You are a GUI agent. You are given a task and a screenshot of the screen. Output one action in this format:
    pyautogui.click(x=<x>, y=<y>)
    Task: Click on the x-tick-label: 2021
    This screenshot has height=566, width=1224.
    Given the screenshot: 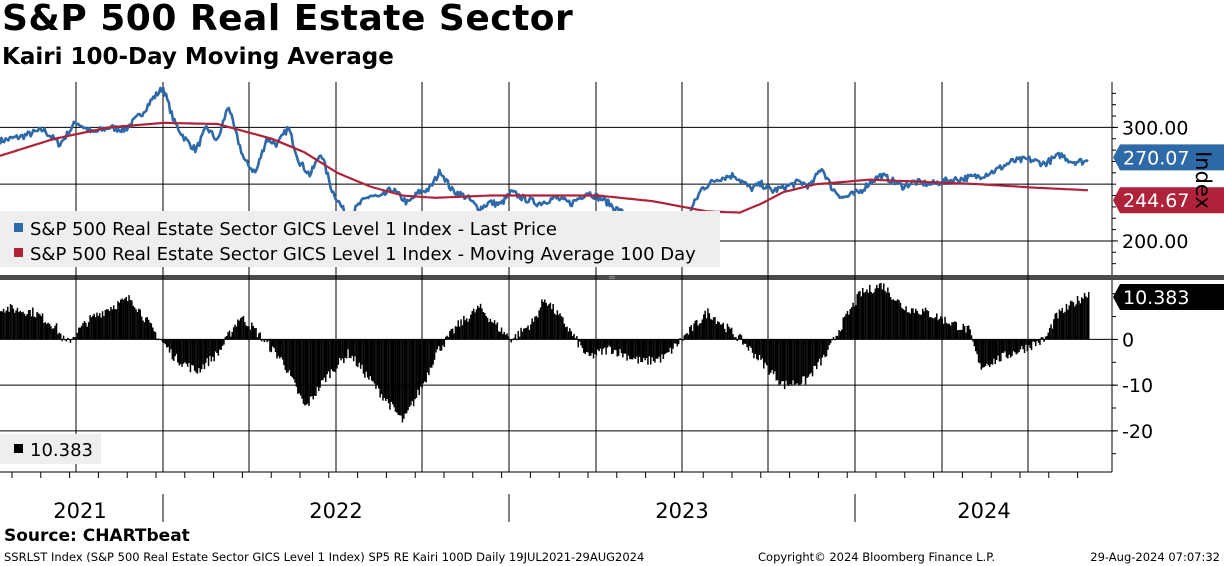 What is the action you would take?
    pyautogui.click(x=79, y=511)
    